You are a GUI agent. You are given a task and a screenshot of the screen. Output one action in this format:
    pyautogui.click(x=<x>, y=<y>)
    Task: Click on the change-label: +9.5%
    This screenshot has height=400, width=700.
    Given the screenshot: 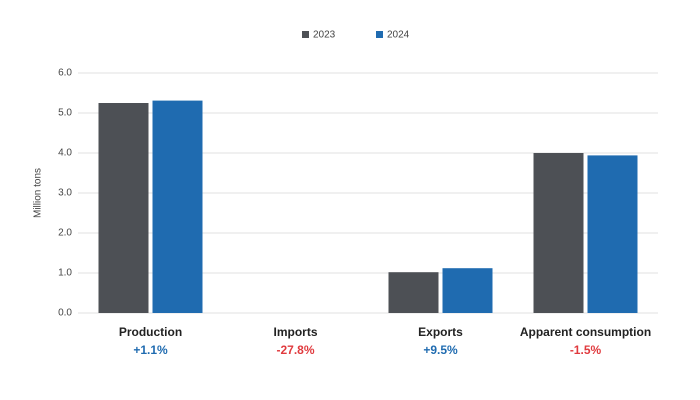 What is the action you would take?
    pyautogui.click(x=440, y=350)
    